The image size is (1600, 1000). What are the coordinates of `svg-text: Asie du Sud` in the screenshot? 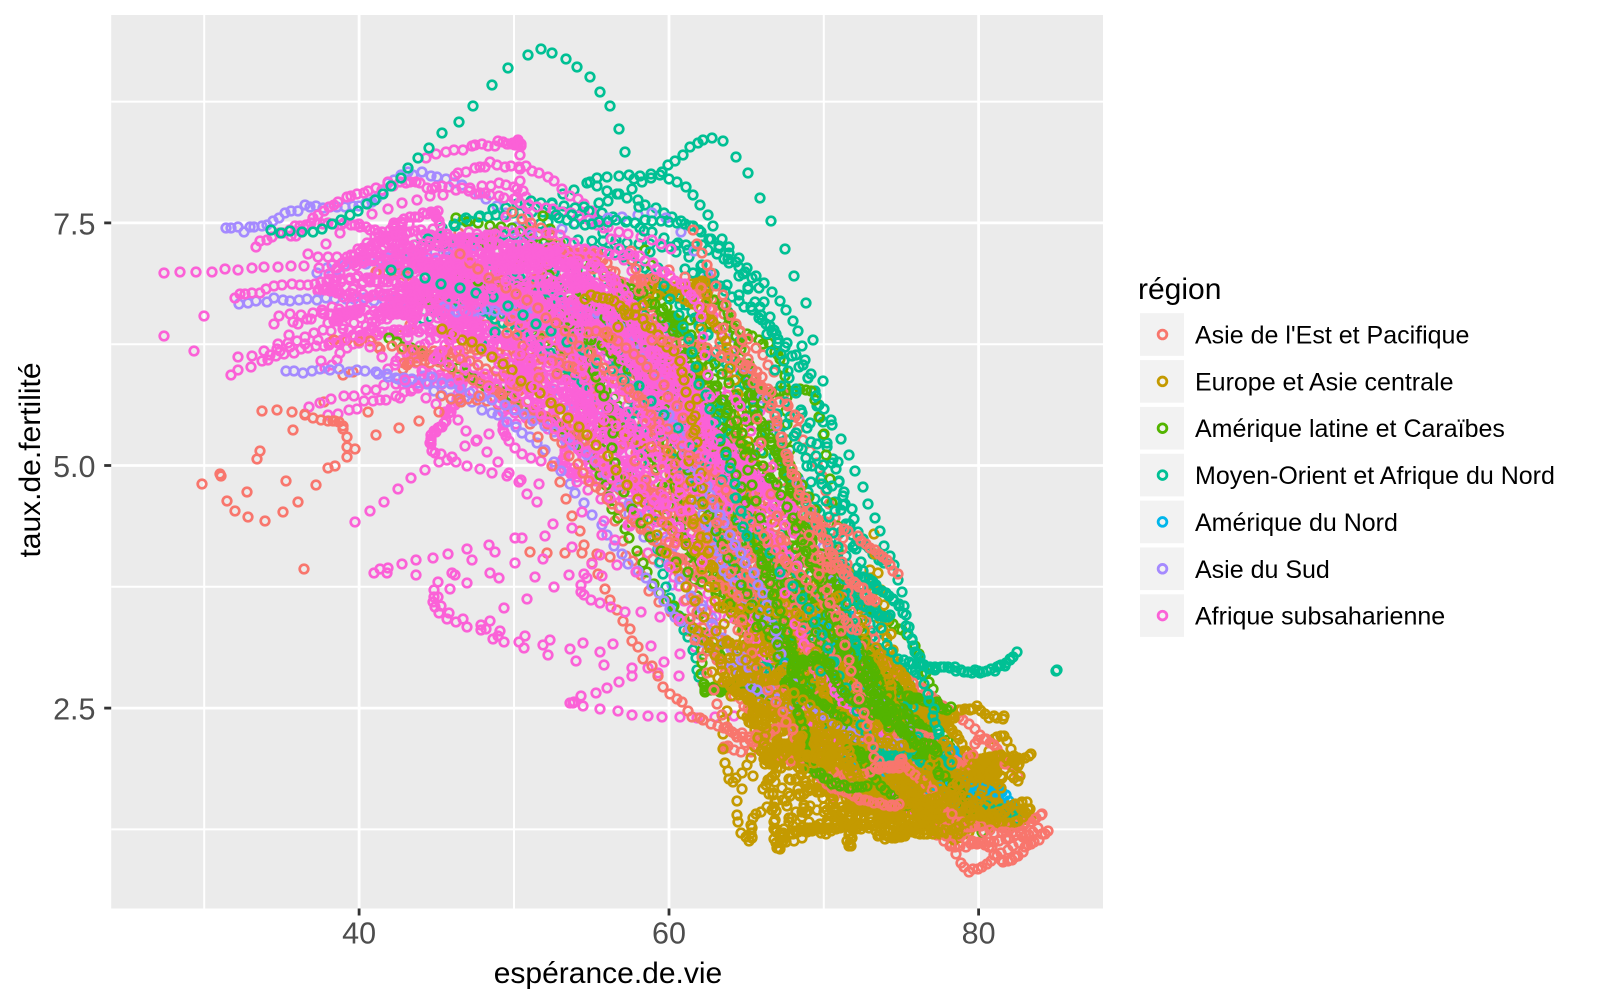 It's located at (1262, 570).